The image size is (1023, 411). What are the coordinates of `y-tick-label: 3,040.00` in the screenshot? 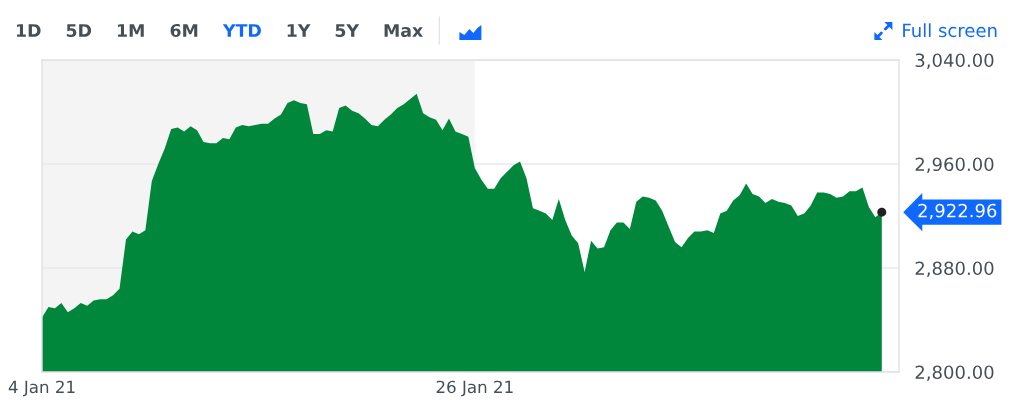 It's located at (954, 61).